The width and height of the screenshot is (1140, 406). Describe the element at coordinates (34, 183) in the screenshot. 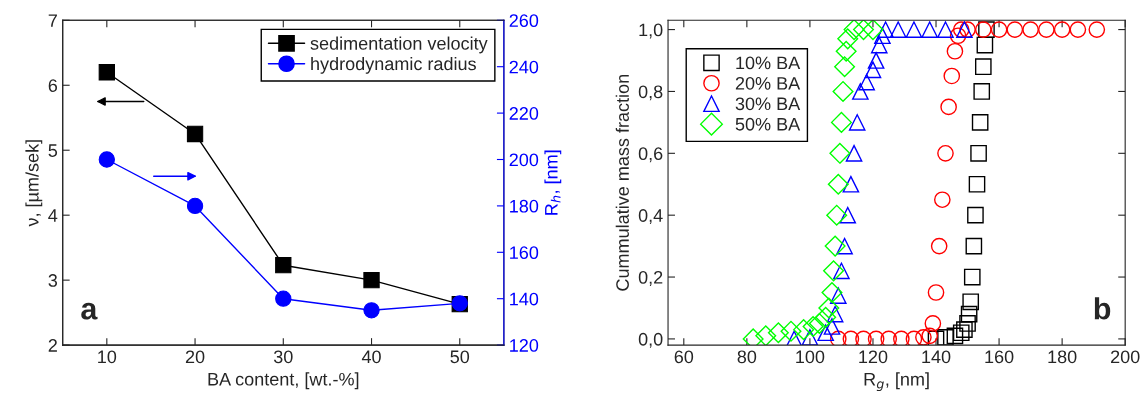

I see `y-axis-title: ν, [µm/sek]` at that location.